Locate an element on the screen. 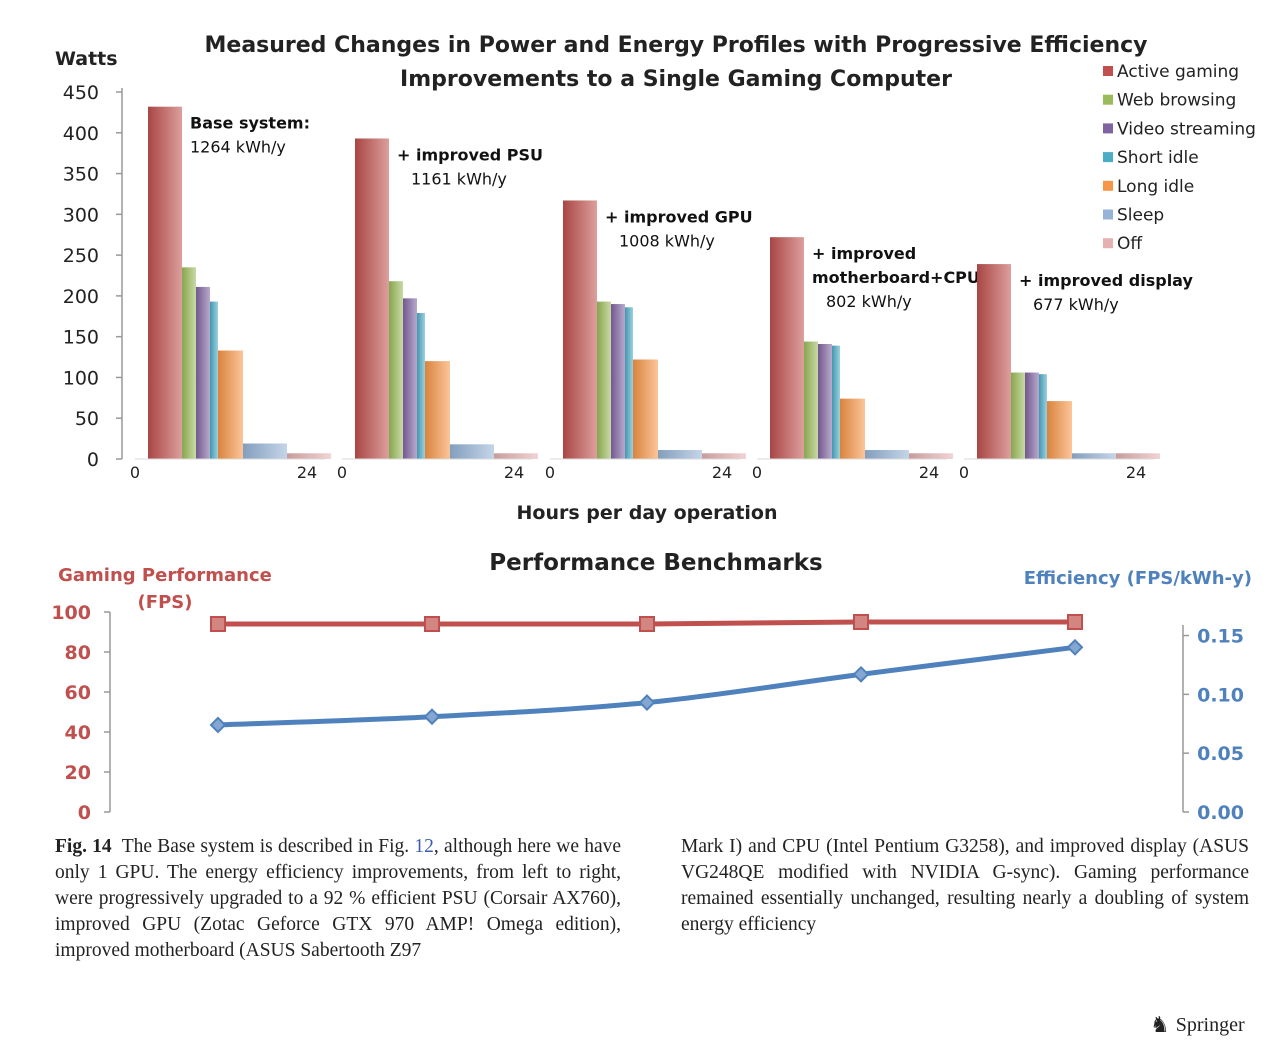 The image size is (1280, 1049). y-tick-label: 150 is located at coordinates (81, 338).